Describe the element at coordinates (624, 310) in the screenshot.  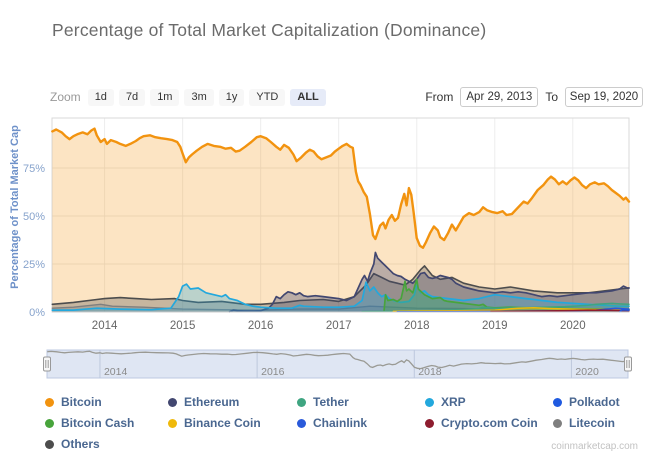
I see `series-line-polkadot` at that location.